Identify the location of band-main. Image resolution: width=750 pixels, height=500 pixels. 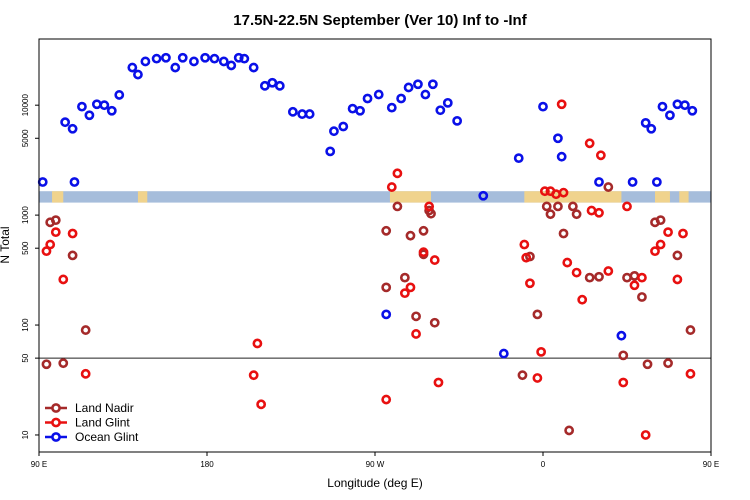
(375, 197).